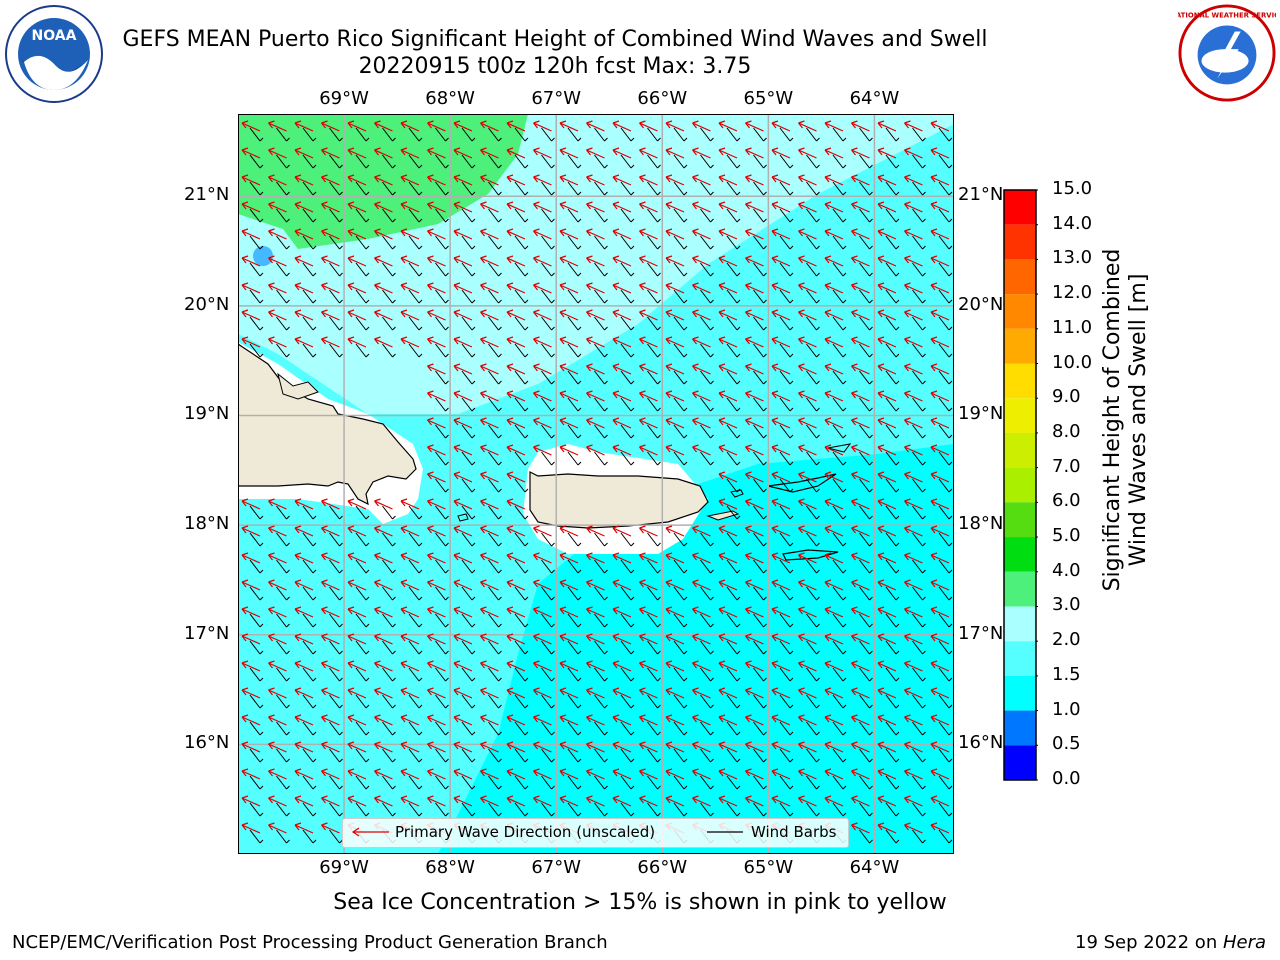  What do you see at coordinates (556, 98) in the screenshot?
I see `lon-tick-label-top: 67°W` at bounding box center [556, 98].